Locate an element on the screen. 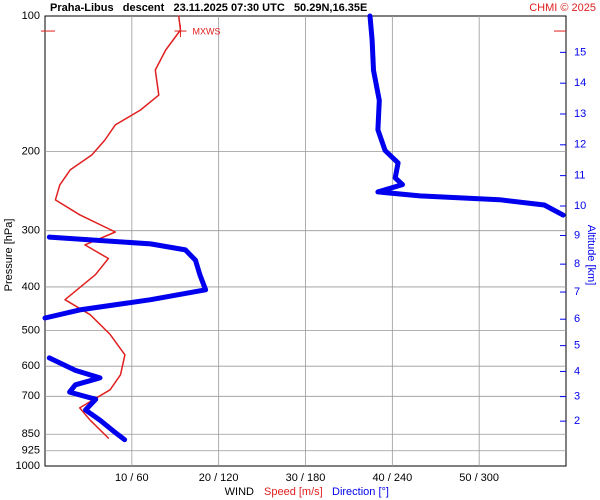 This screenshot has height=500, width=600. legend-speed: Speed [m/s] is located at coordinates (293, 492).